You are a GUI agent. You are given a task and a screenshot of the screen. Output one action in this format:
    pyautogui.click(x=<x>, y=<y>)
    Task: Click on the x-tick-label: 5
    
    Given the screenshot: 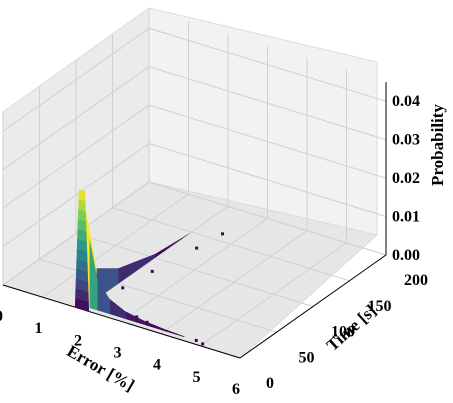 What is the action you would take?
    pyautogui.click(x=197, y=377)
    